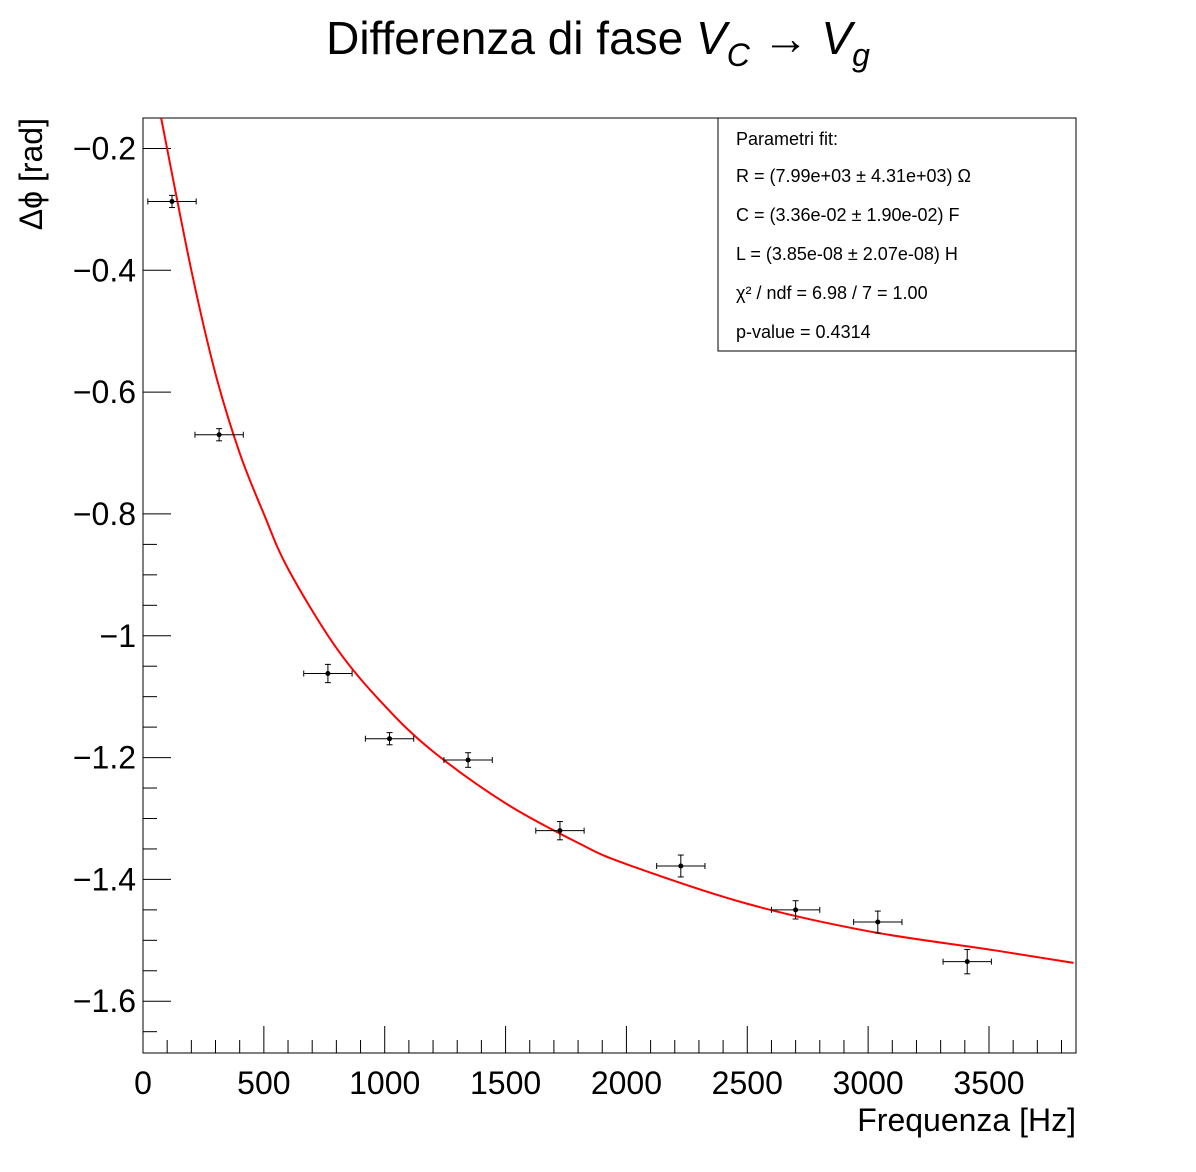  What do you see at coordinates (384, 1083) in the screenshot?
I see `x-tick-label: 1000` at bounding box center [384, 1083].